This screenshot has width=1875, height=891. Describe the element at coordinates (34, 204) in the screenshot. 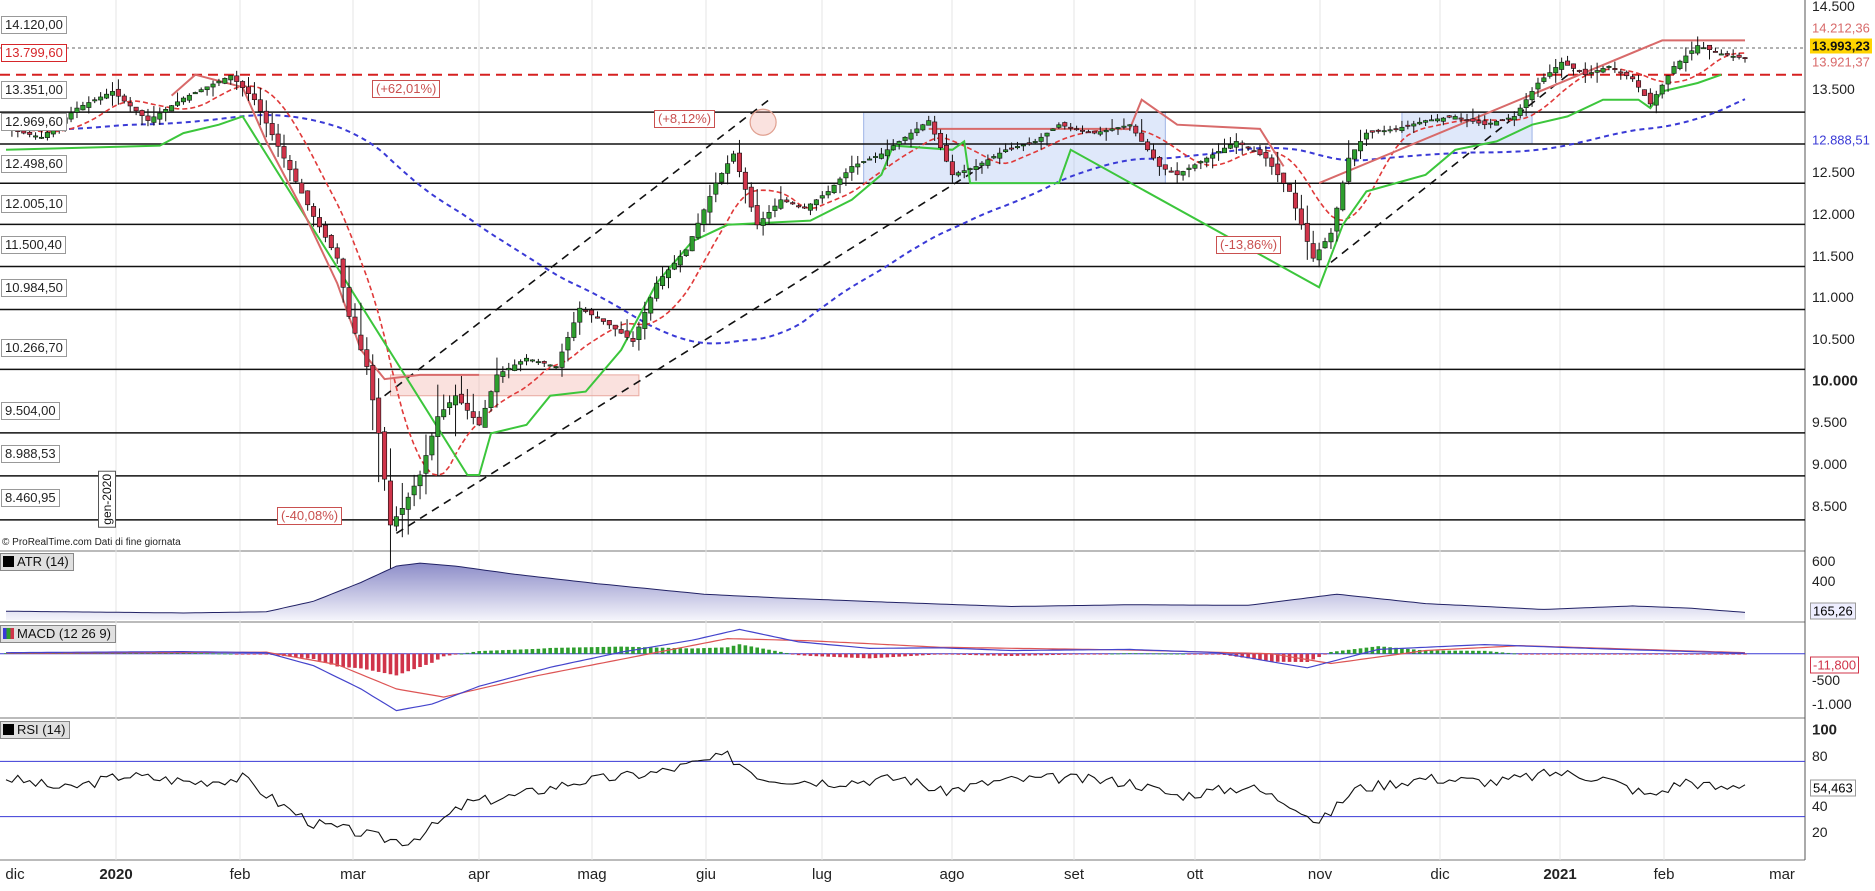

I see `level-label: 12.005,10` at that location.